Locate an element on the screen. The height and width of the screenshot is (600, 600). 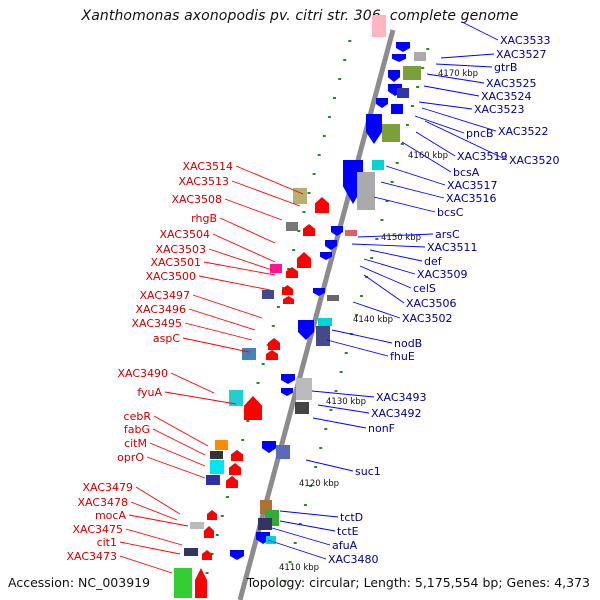
reverse-gene-label: nonF is located at coordinates (381, 428).